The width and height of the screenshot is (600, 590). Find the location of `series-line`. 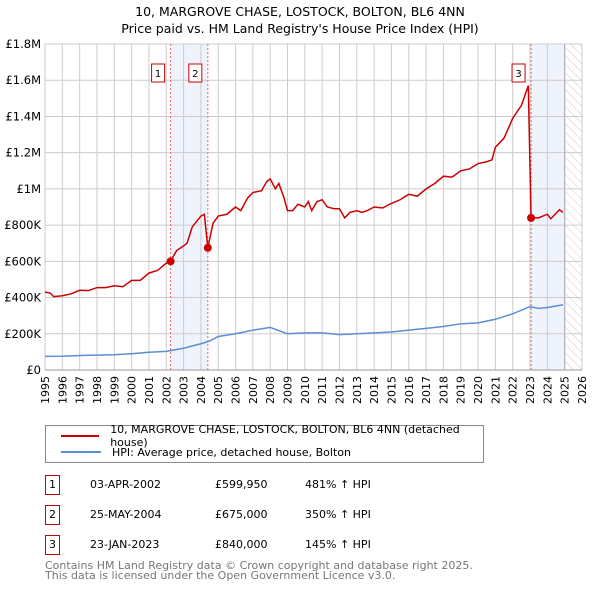

series-line is located at coordinates (304, 331).